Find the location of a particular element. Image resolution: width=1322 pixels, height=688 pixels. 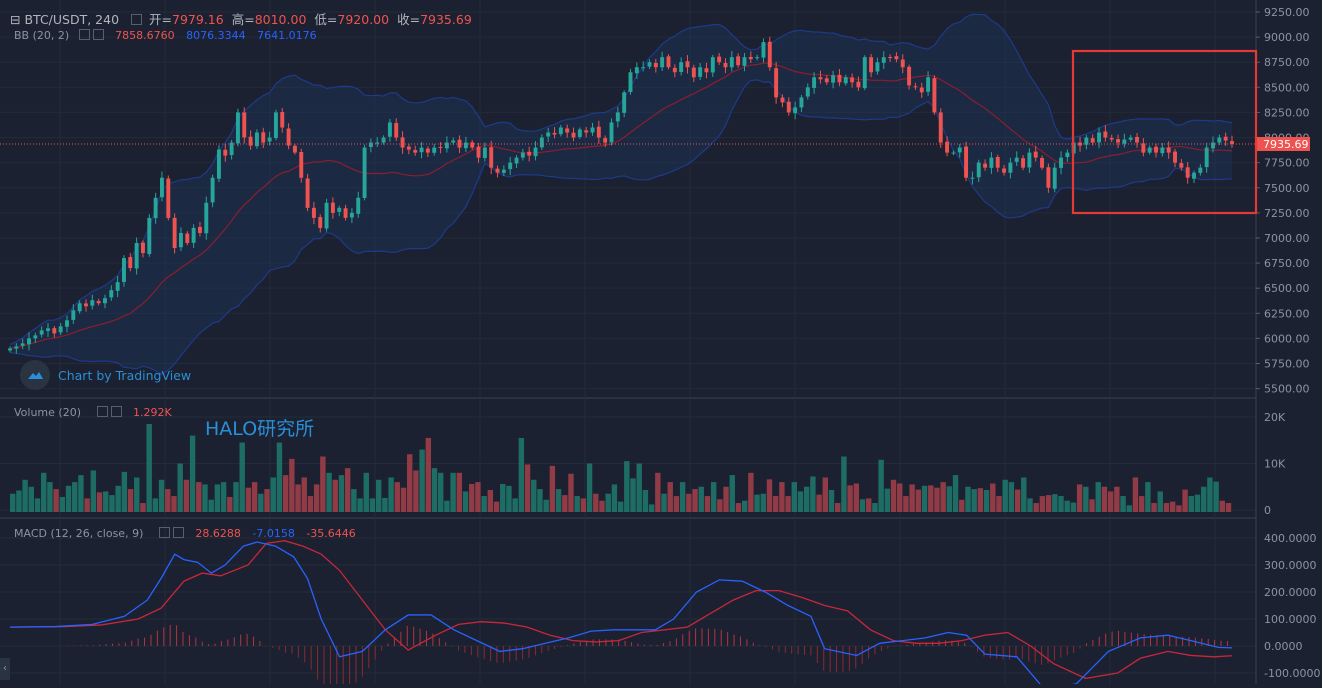

volume-tick-label: 0 is located at coordinates (1267, 510).